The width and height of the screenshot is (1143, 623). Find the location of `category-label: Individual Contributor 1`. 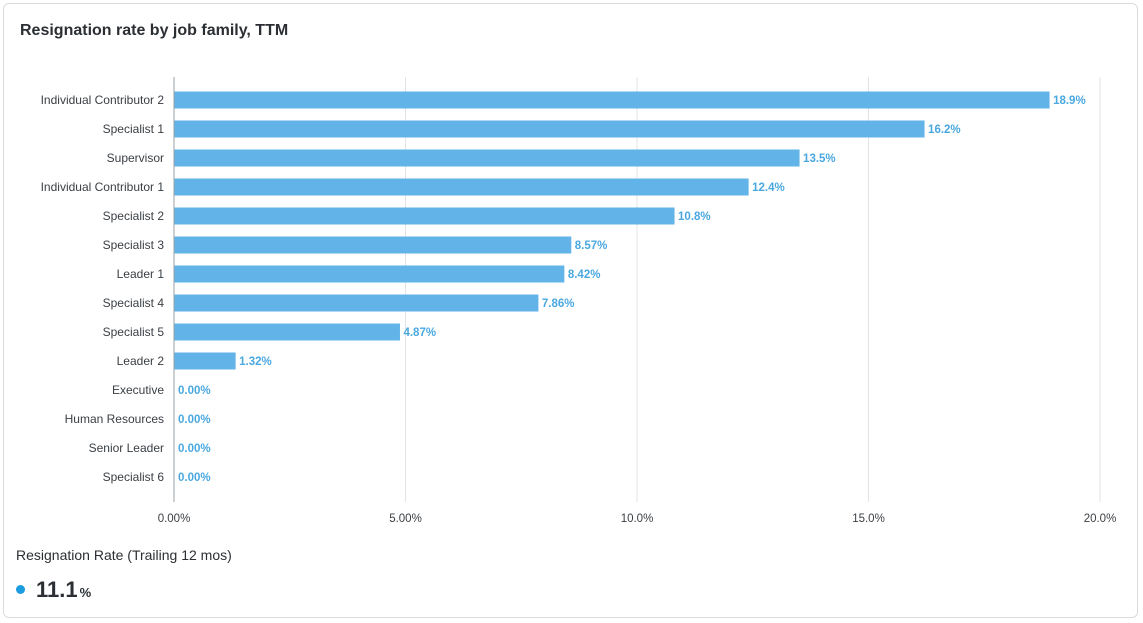

category-label: Individual Contributor 1 is located at coordinates (103, 187).